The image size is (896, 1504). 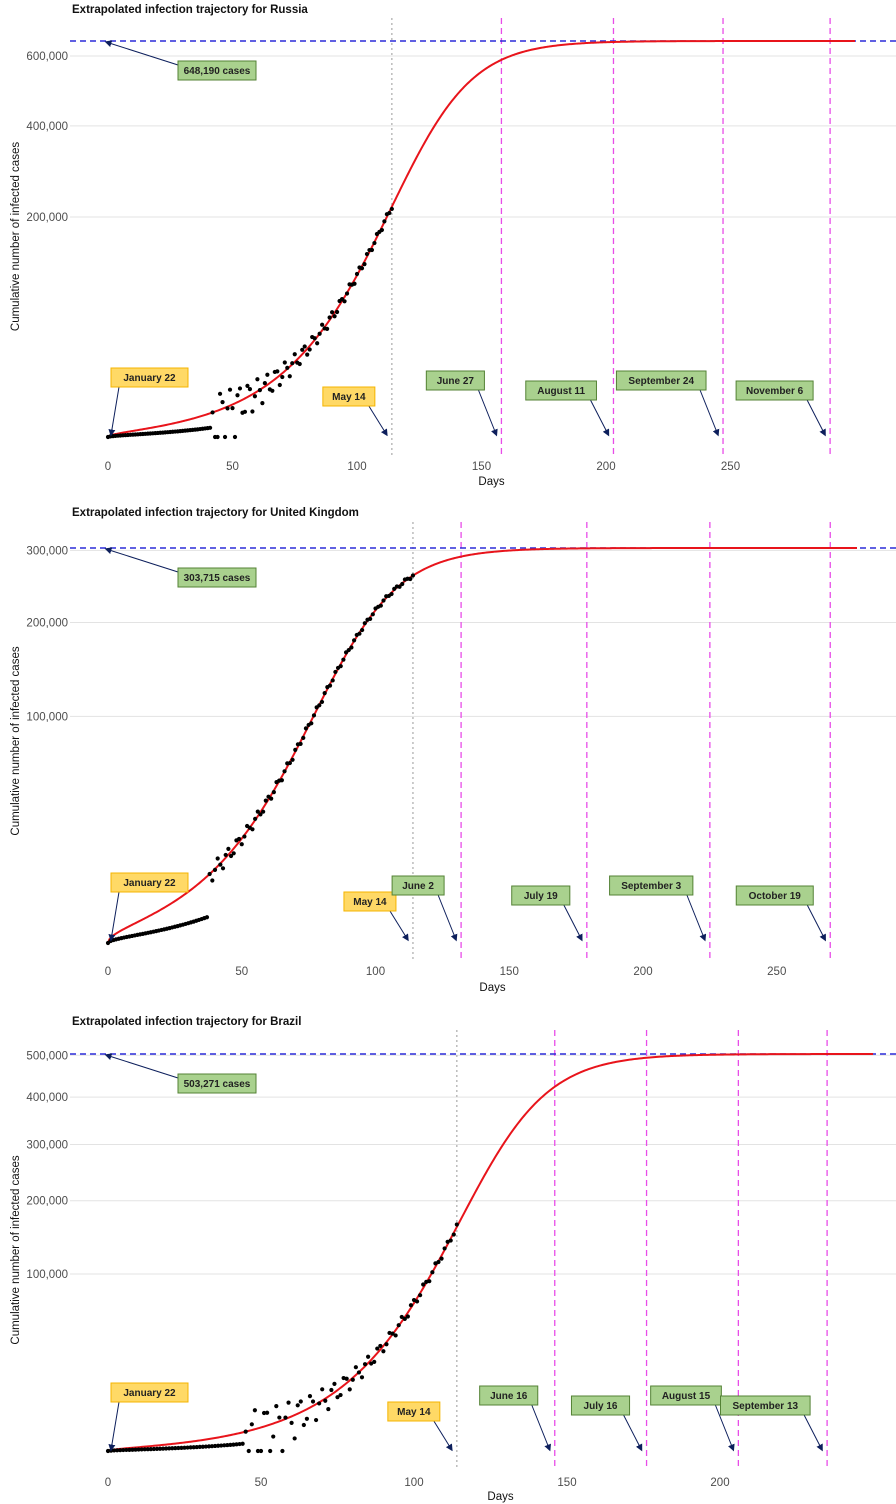 I want to click on final-size-label: 503,271 cases, so click(x=217, y=1084).